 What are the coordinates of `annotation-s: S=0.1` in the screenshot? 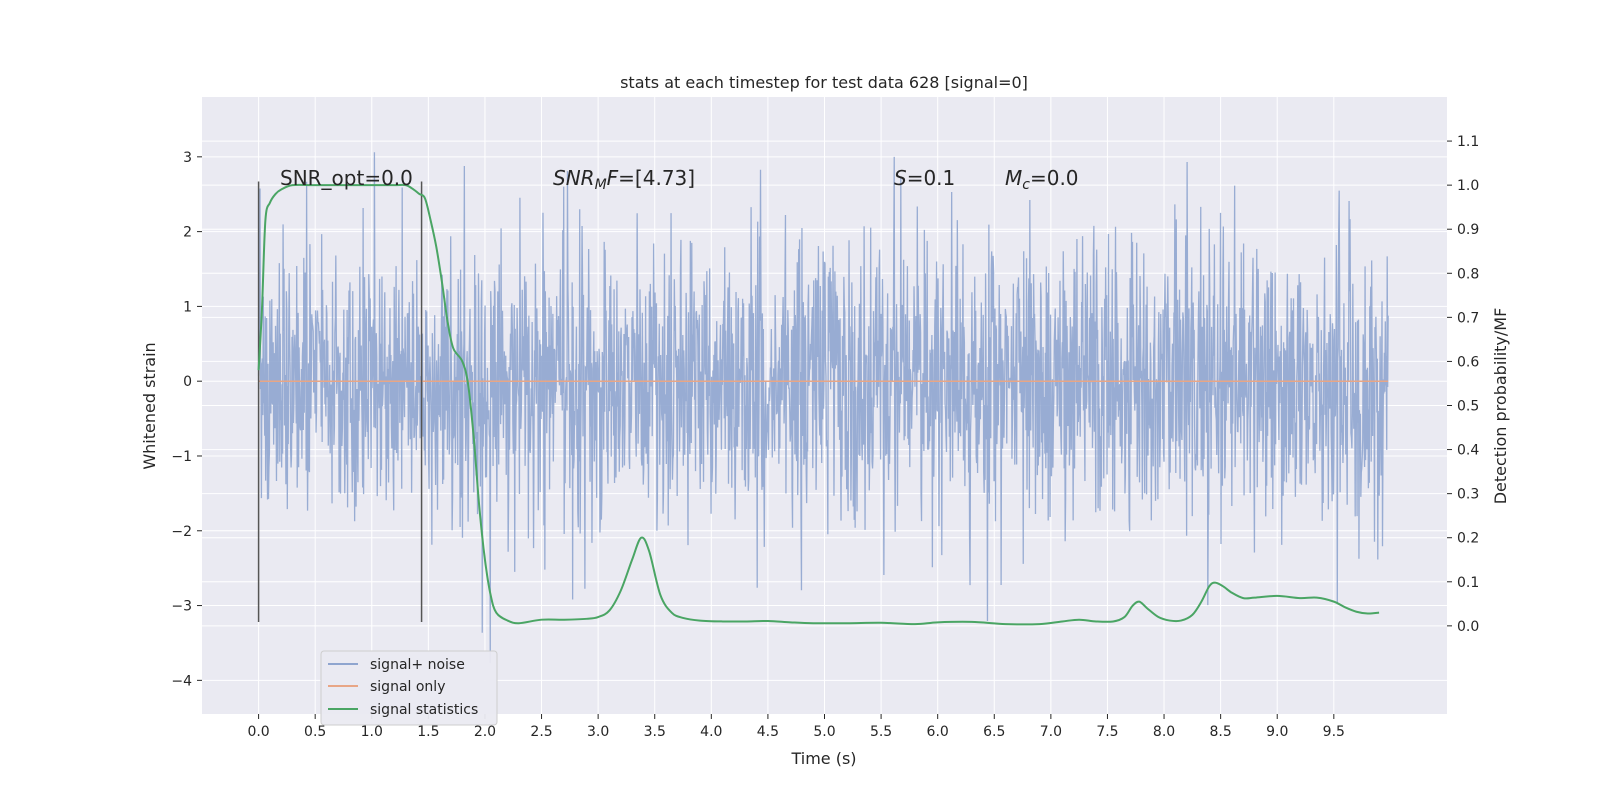 It's located at (924, 178).